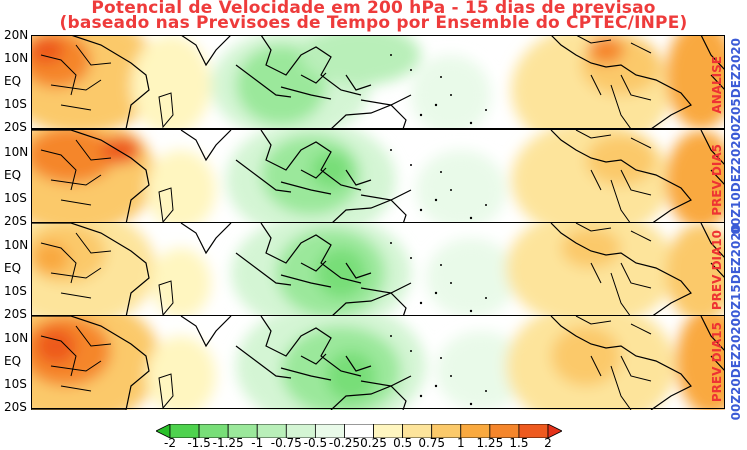  What do you see at coordinates (286, 443) in the screenshot?
I see `colorbar-tick-label: -0.75` at bounding box center [286, 443].